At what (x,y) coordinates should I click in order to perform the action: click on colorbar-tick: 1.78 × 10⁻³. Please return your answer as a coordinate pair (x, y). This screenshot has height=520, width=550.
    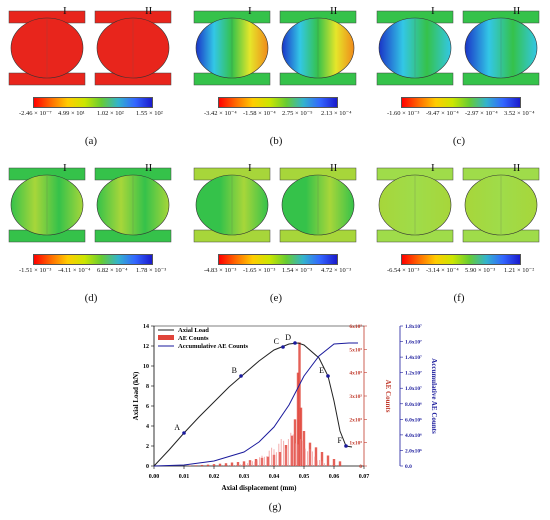
    Looking at the image, I should click on (151, 270).